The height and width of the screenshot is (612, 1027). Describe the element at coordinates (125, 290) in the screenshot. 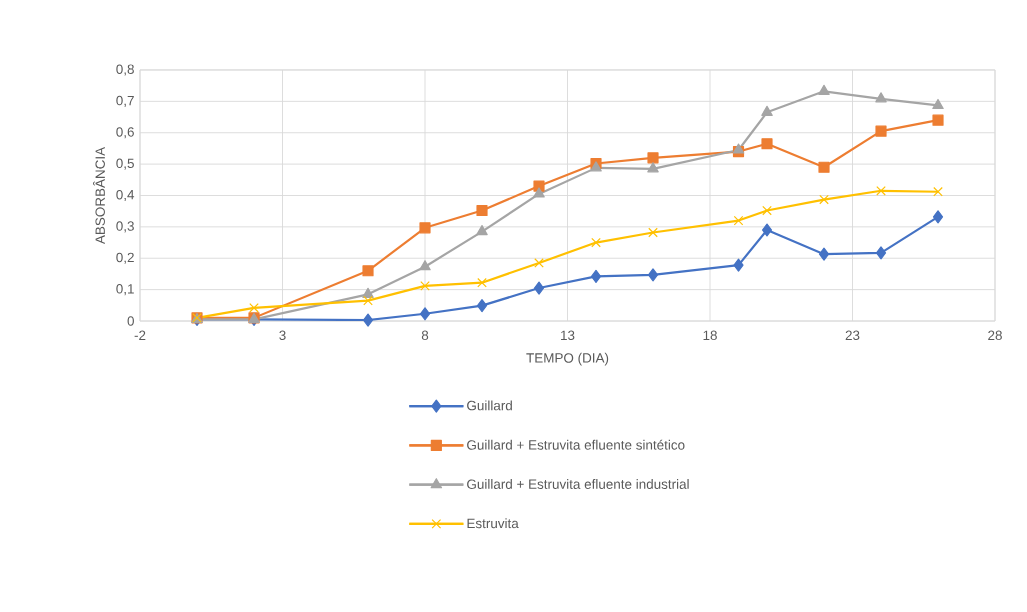

I see `y-tick-label: 0,1` at that location.